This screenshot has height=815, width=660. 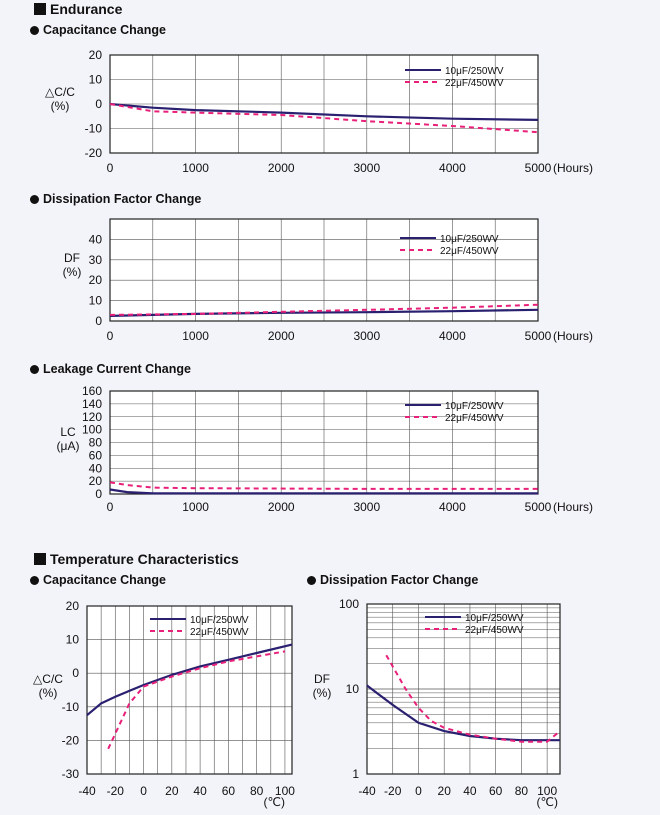 What do you see at coordinates (72, 258) in the screenshot?
I see `y-axis-label: DF` at bounding box center [72, 258].